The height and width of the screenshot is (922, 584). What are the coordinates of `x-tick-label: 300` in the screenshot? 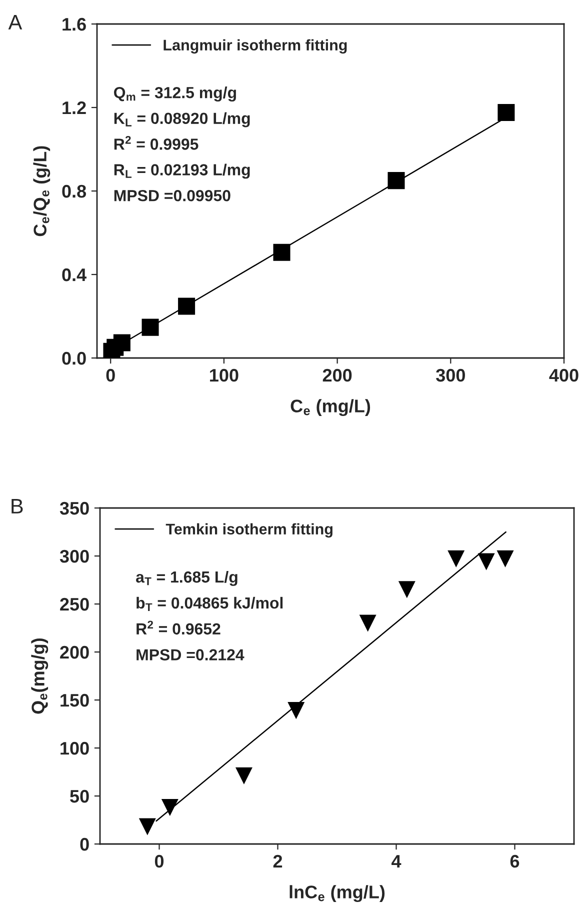 It's located at (450, 375).